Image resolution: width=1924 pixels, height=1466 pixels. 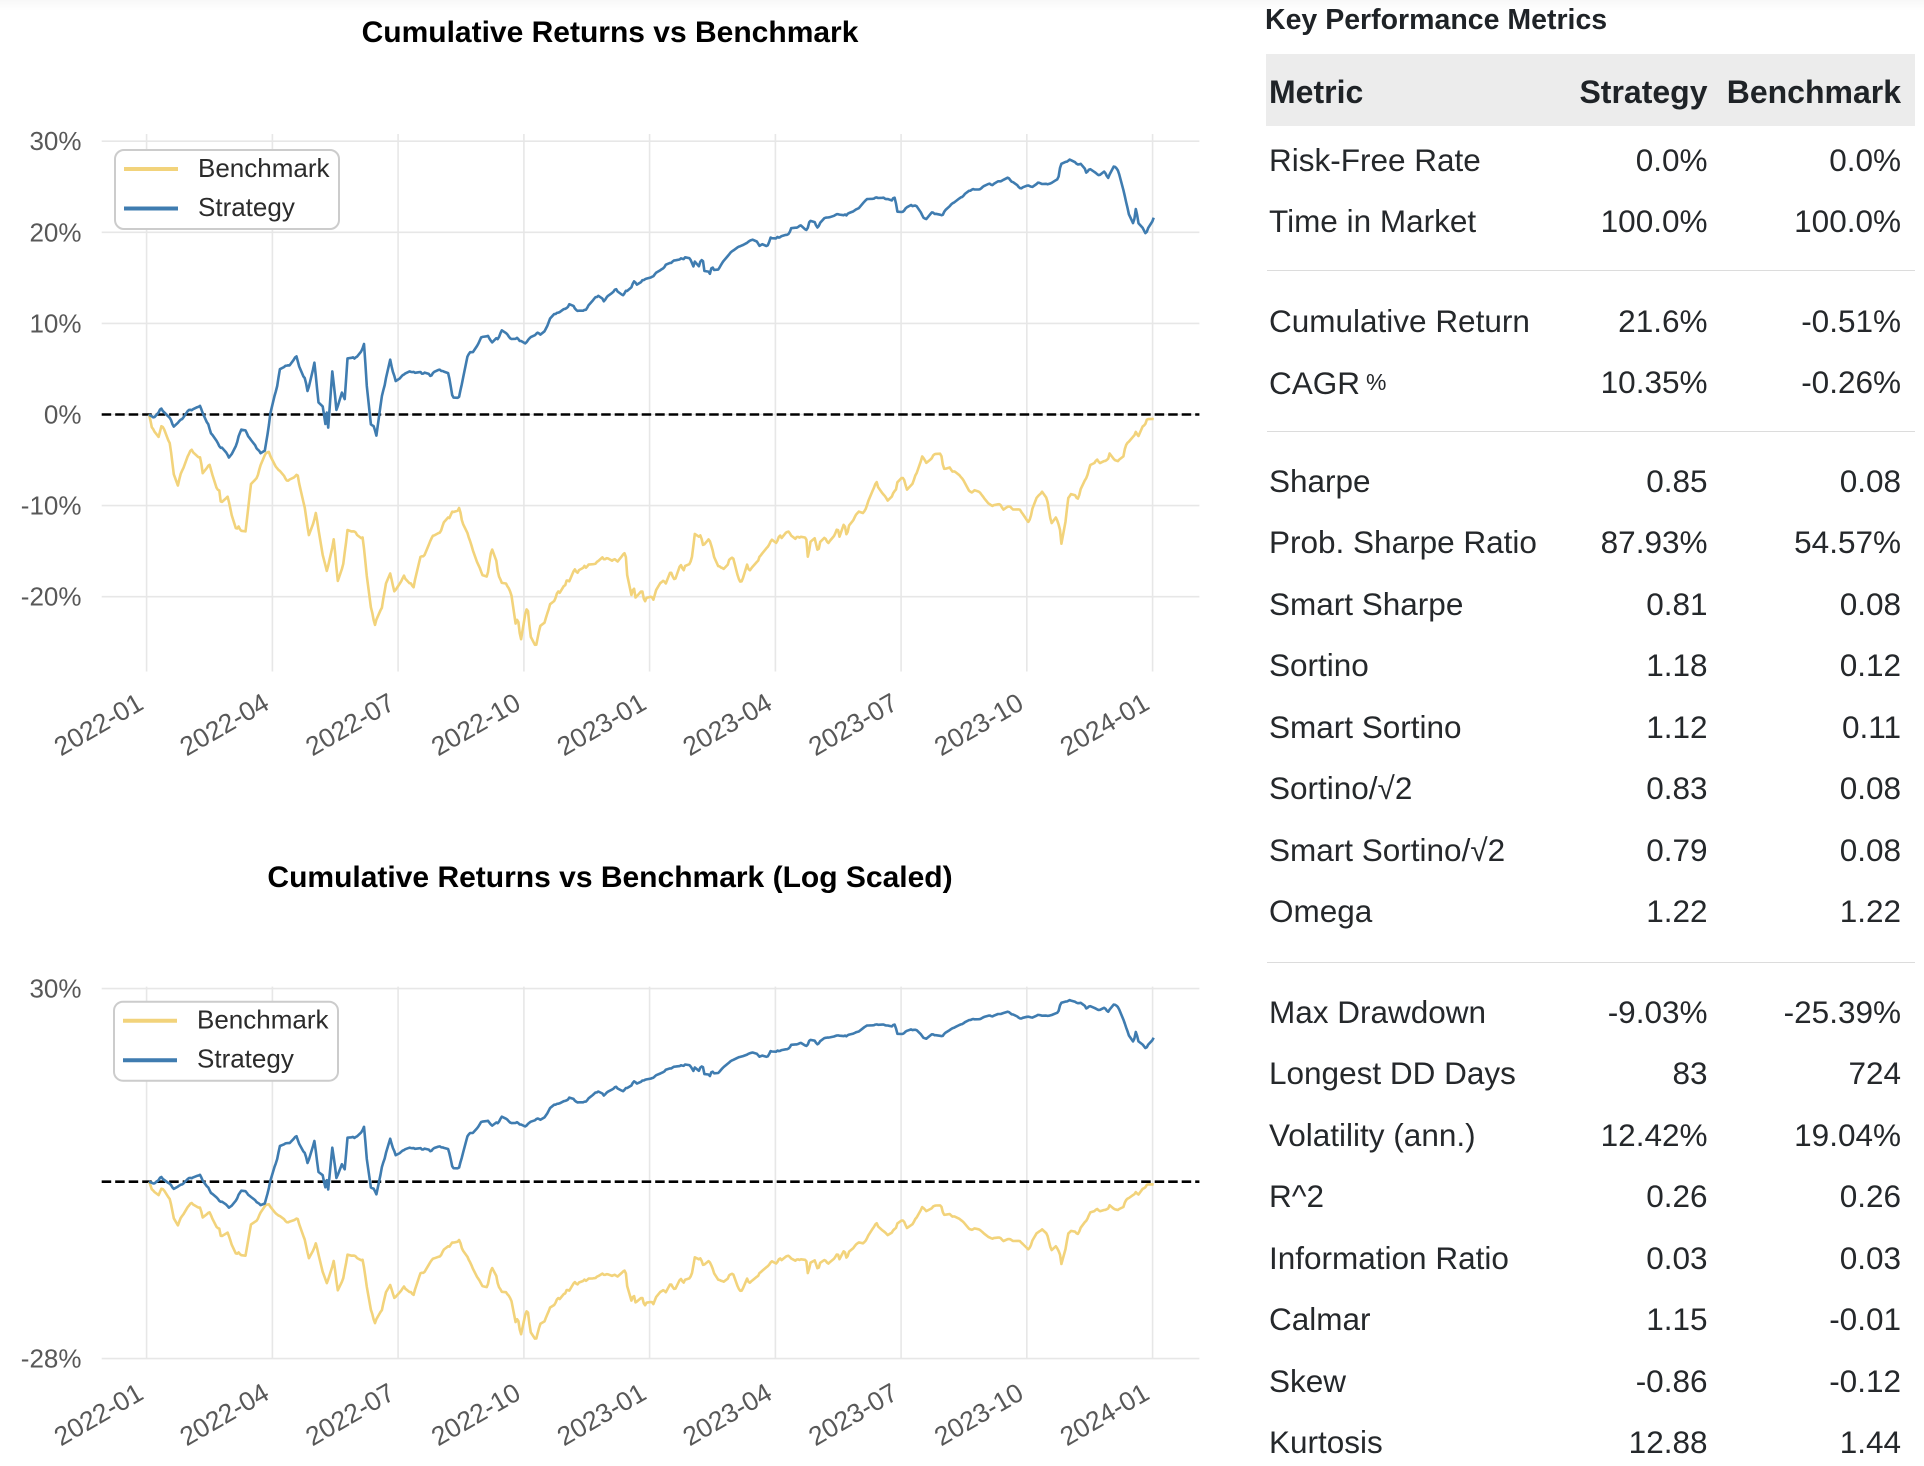 What do you see at coordinates (51, 597) in the screenshot?
I see `svg-text: -20%` at bounding box center [51, 597].